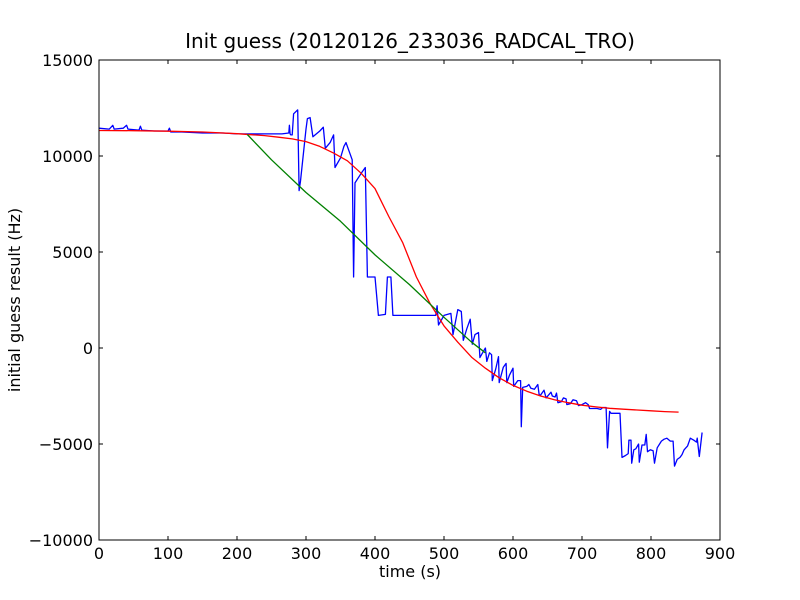 The image size is (800, 600). I want to click on chart-title: Init guess (20120126_233036_RADCAL_TRO), so click(410, 41).